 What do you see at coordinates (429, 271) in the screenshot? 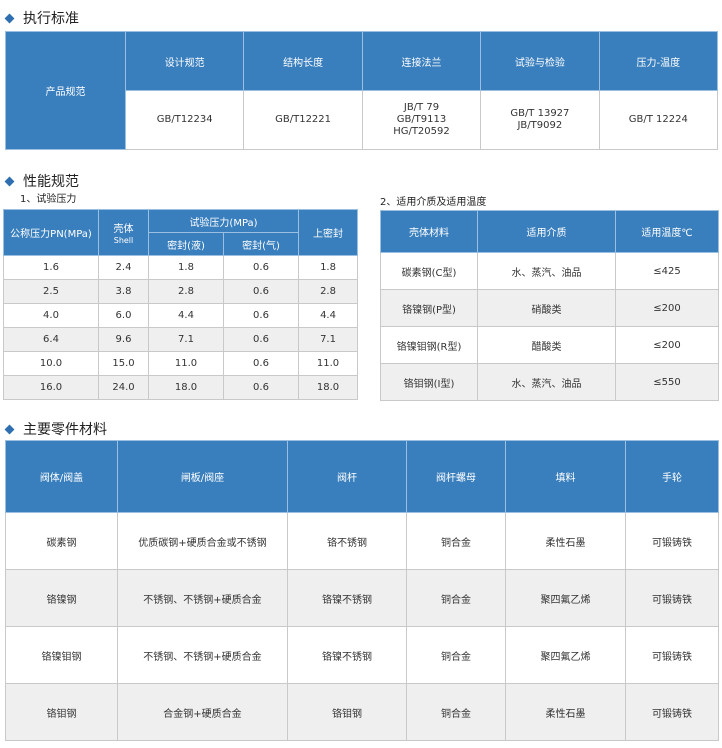
I see `media-cell: 碳素钢(C型)` at bounding box center [429, 271].